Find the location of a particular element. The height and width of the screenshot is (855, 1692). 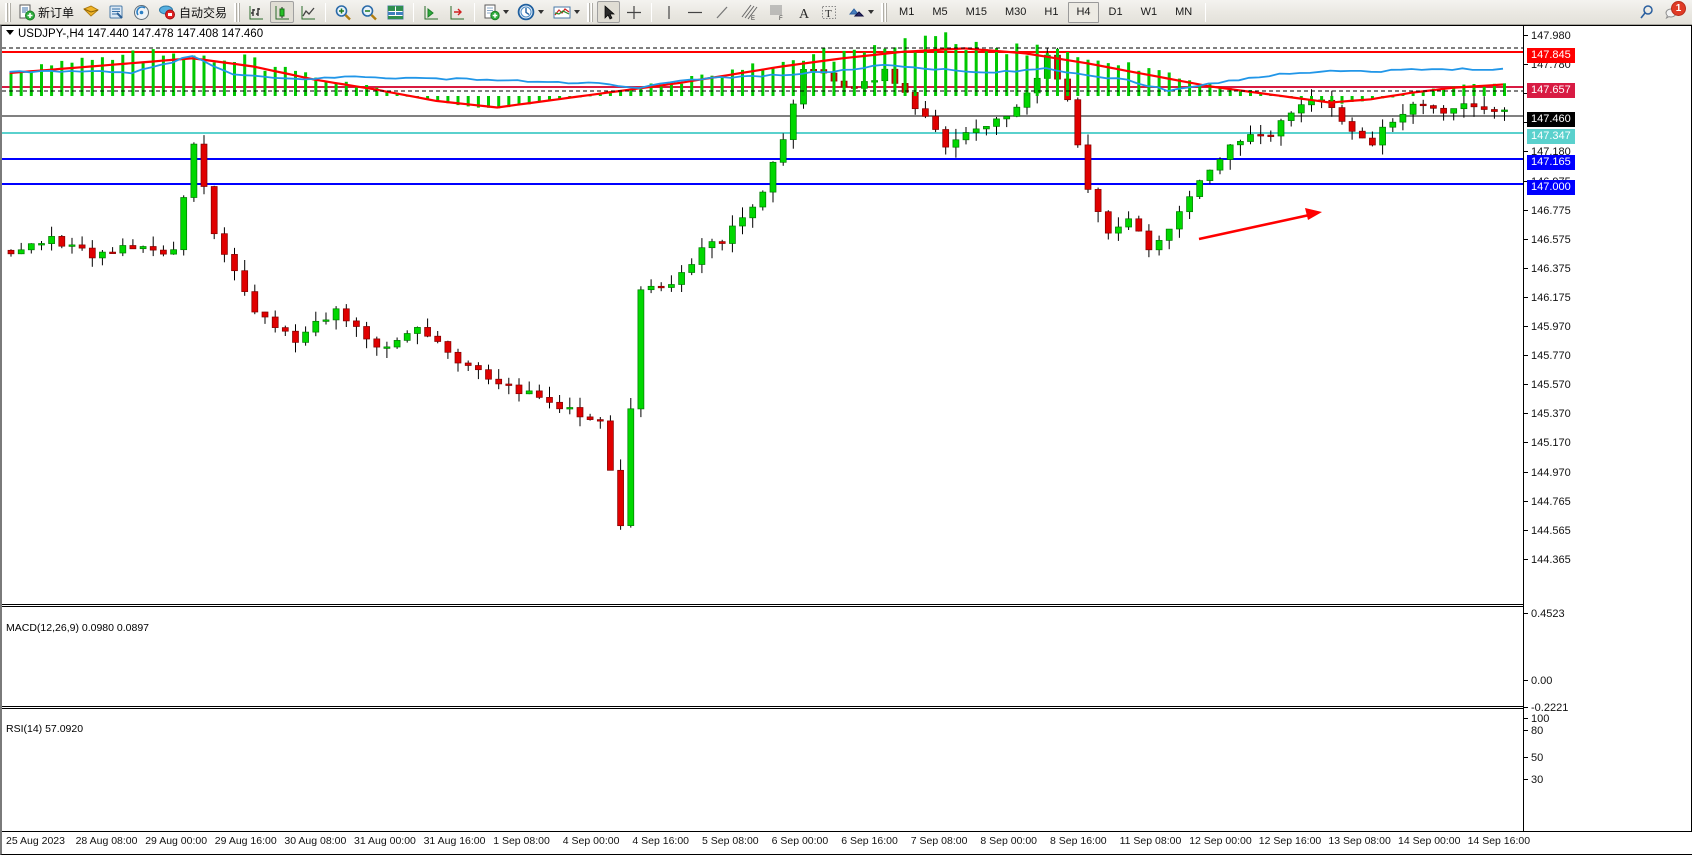

text-box-icon: T is located at coordinates (829, 12).